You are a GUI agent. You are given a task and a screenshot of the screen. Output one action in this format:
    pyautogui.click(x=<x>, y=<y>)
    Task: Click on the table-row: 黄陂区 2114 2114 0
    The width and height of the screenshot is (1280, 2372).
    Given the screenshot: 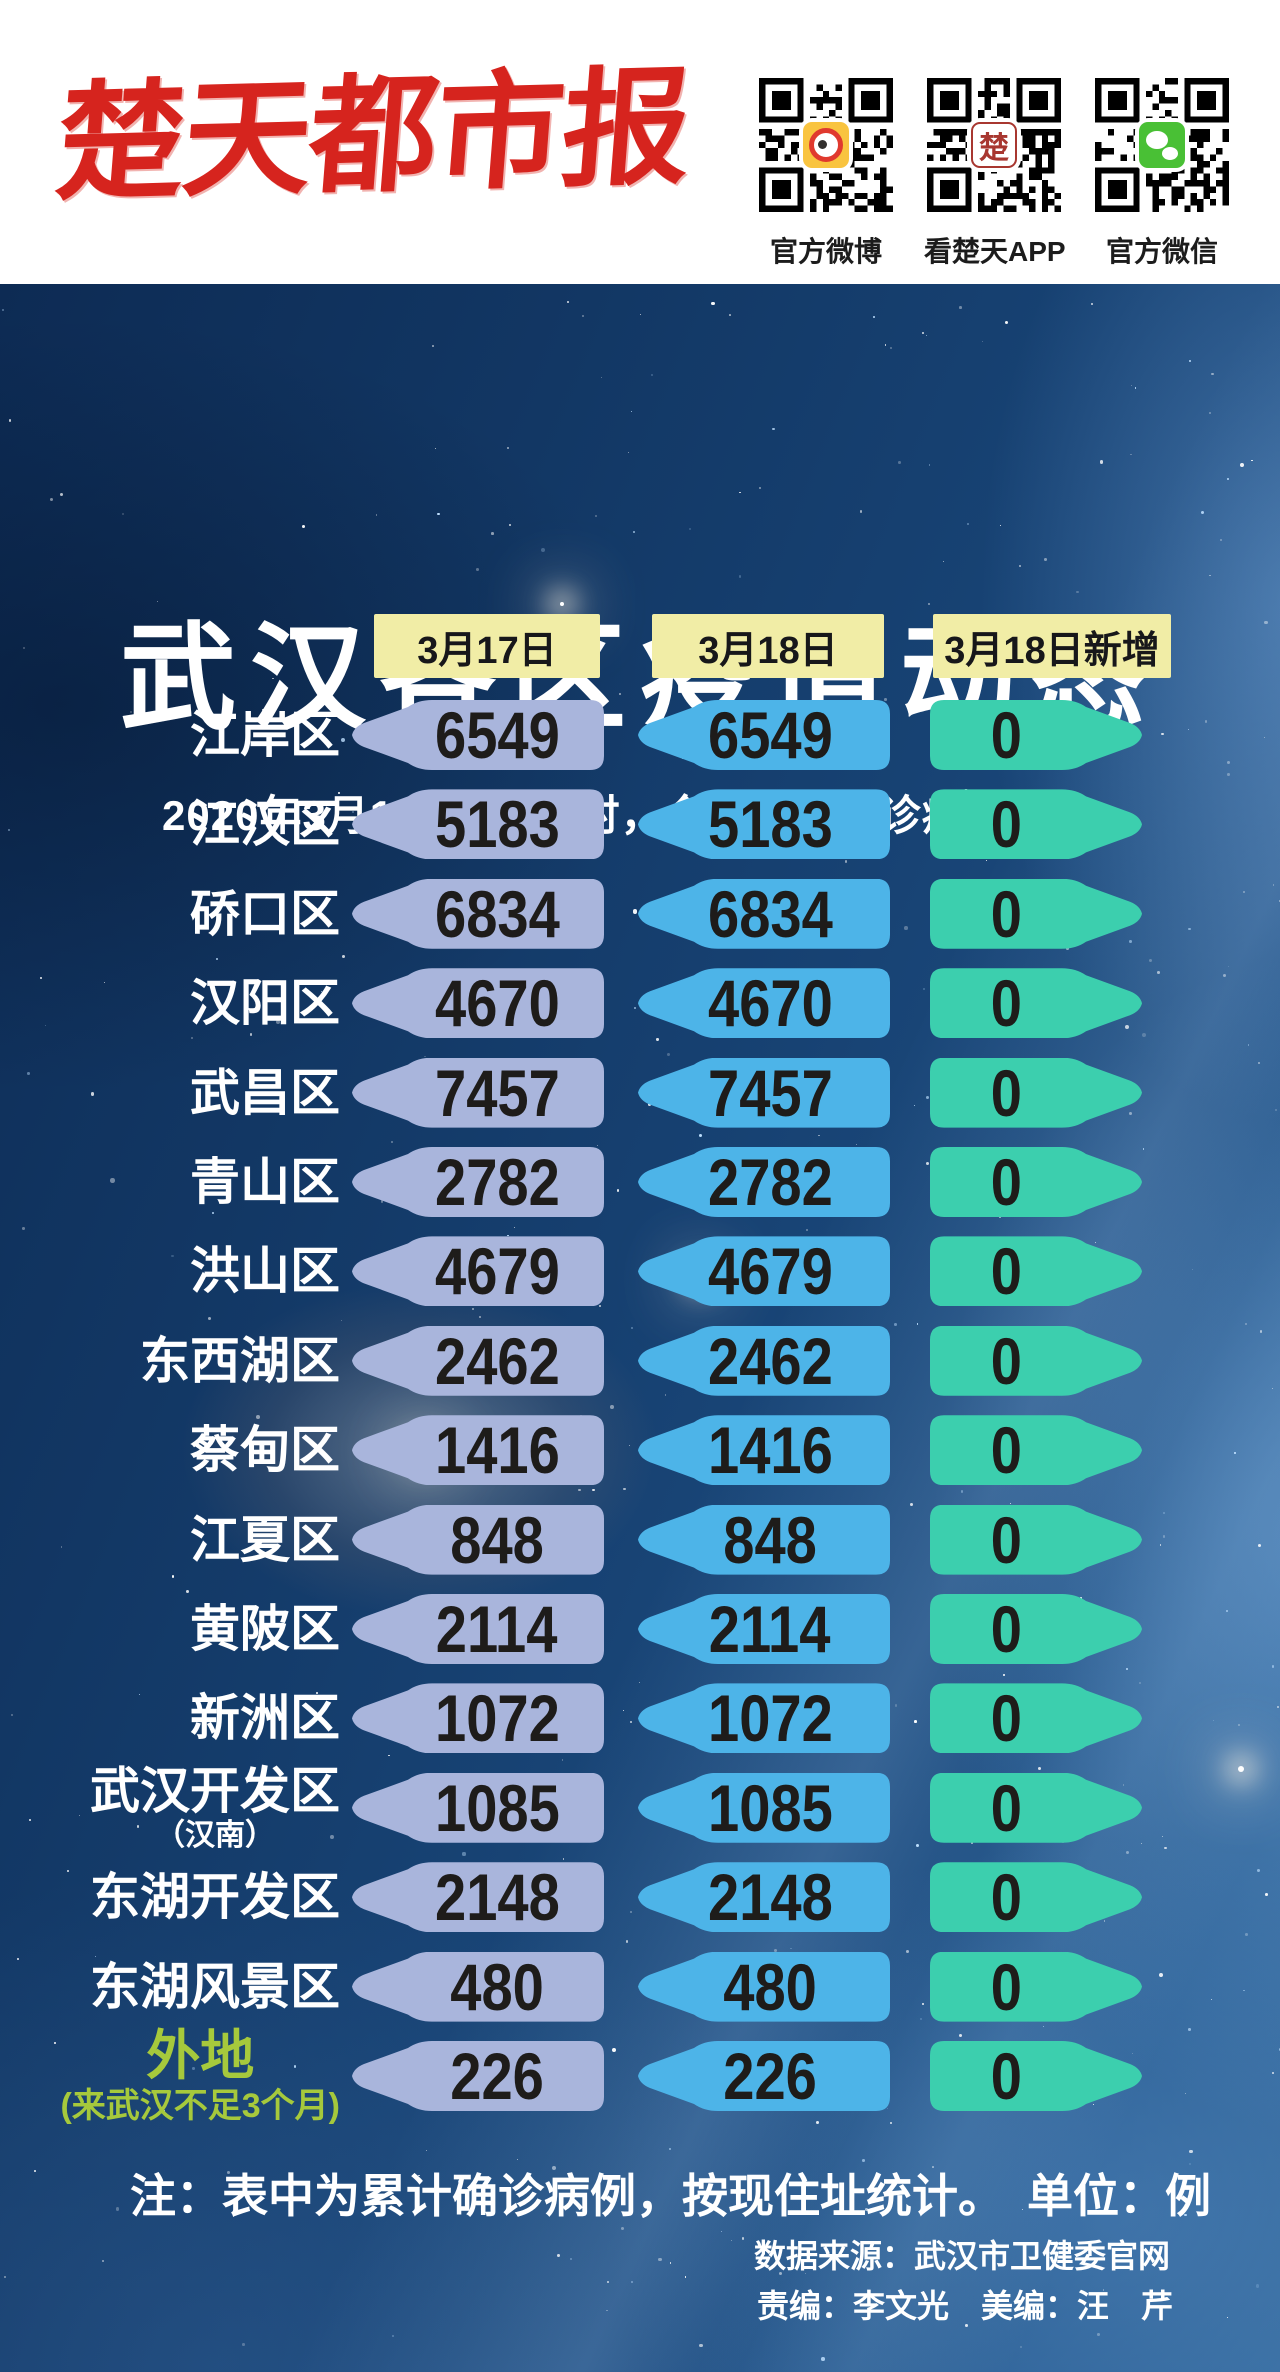 What is the action you would take?
    pyautogui.click(x=640, y=1629)
    